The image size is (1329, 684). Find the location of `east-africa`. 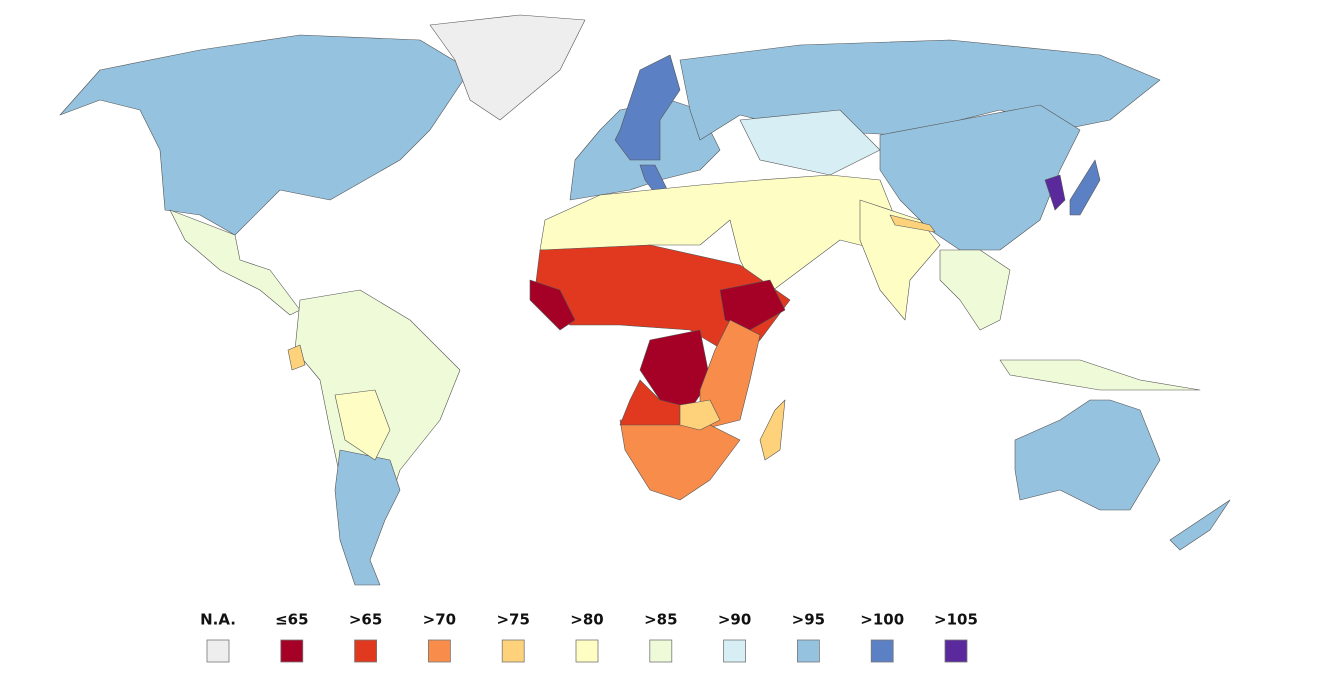

east-africa is located at coordinates (730, 375).